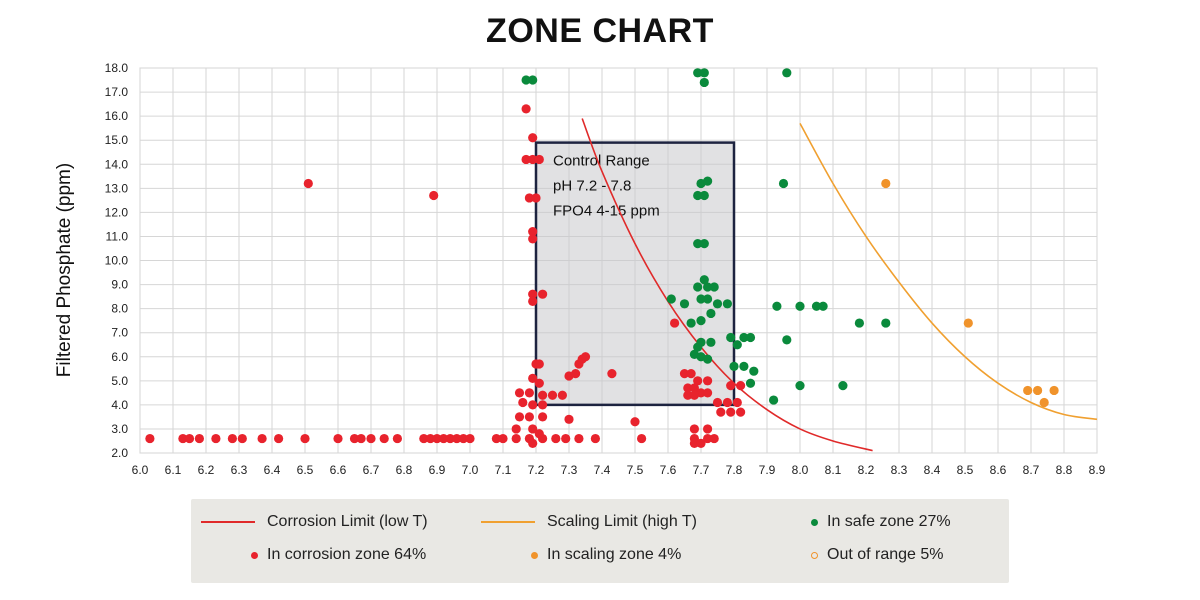 Image resolution: width=1200 pixels, height=600 pixels. I want to click on x-tick-label: 7.8, so click(734, 470).